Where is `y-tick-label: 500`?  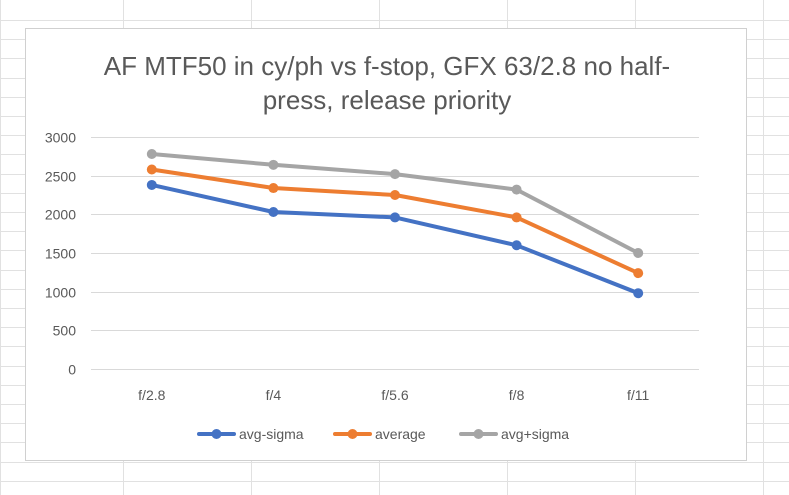 y-tick-label: 500 is located at coordinates (65, 331).